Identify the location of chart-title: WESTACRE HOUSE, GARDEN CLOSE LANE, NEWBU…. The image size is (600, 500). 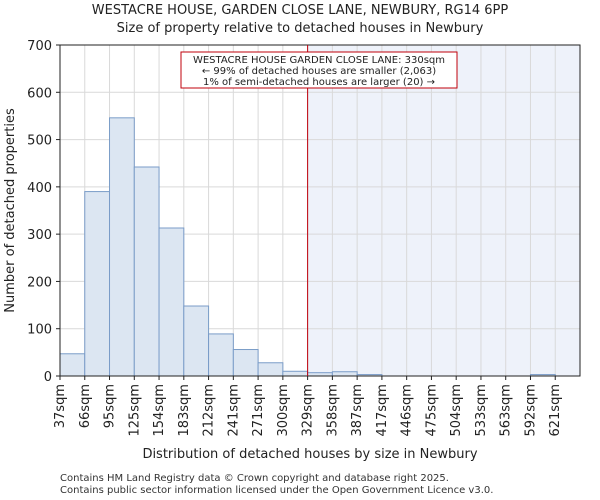
(300, 10).